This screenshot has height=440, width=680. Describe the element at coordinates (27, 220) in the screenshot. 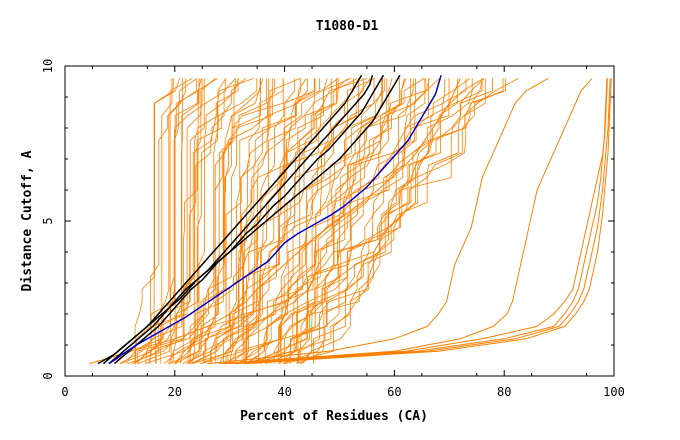

I see `y-axis-label: Distance Cutoff, A` at that location.